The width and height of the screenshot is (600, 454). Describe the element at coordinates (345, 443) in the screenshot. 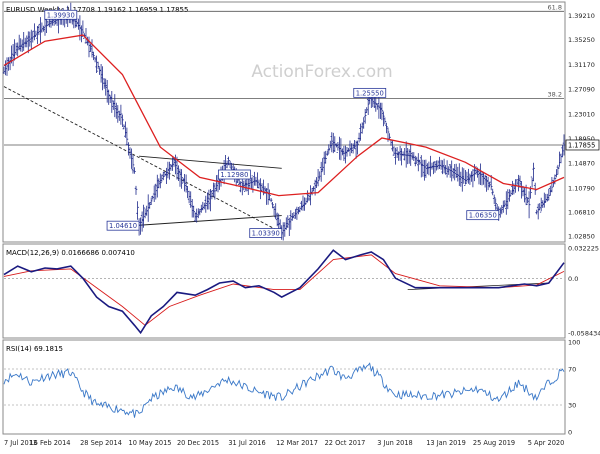

I see `x-axis-tick-label: 22 Oct 2017` at that location.